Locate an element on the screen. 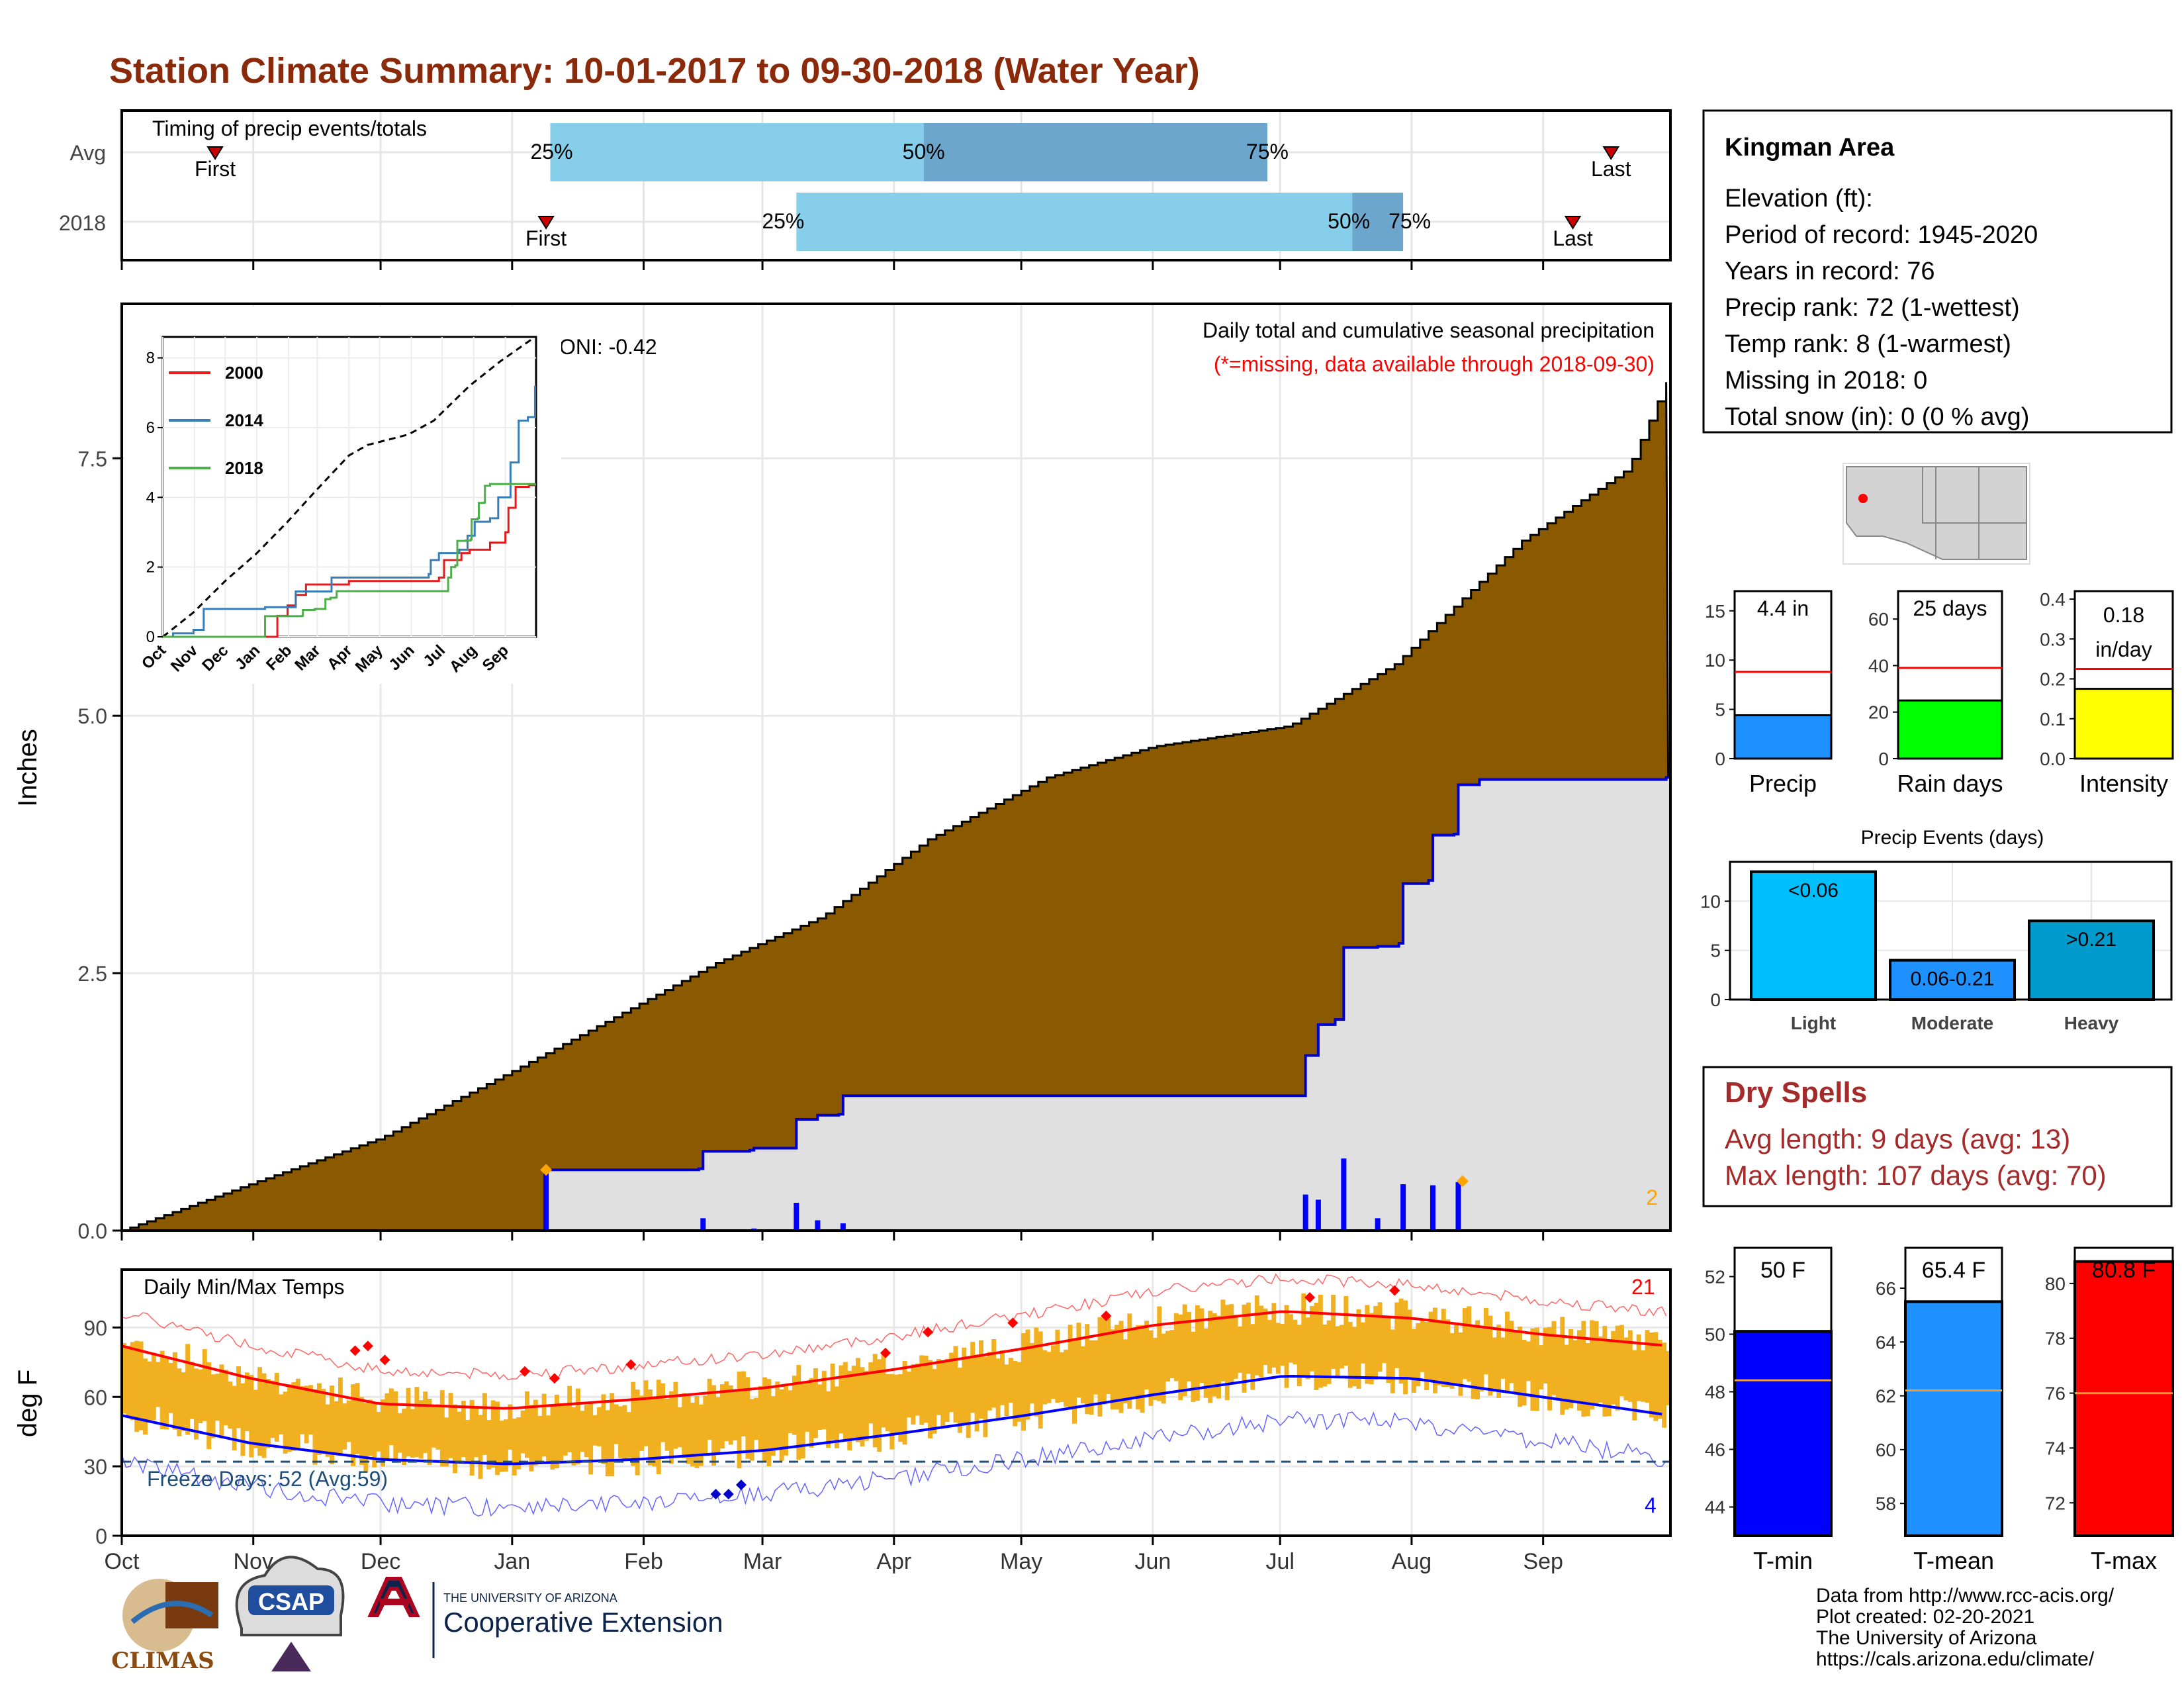 The height and width of the screenshot is (1688, 2184). climas-logo: CLIMAS is located at coordinates (164, 1626).